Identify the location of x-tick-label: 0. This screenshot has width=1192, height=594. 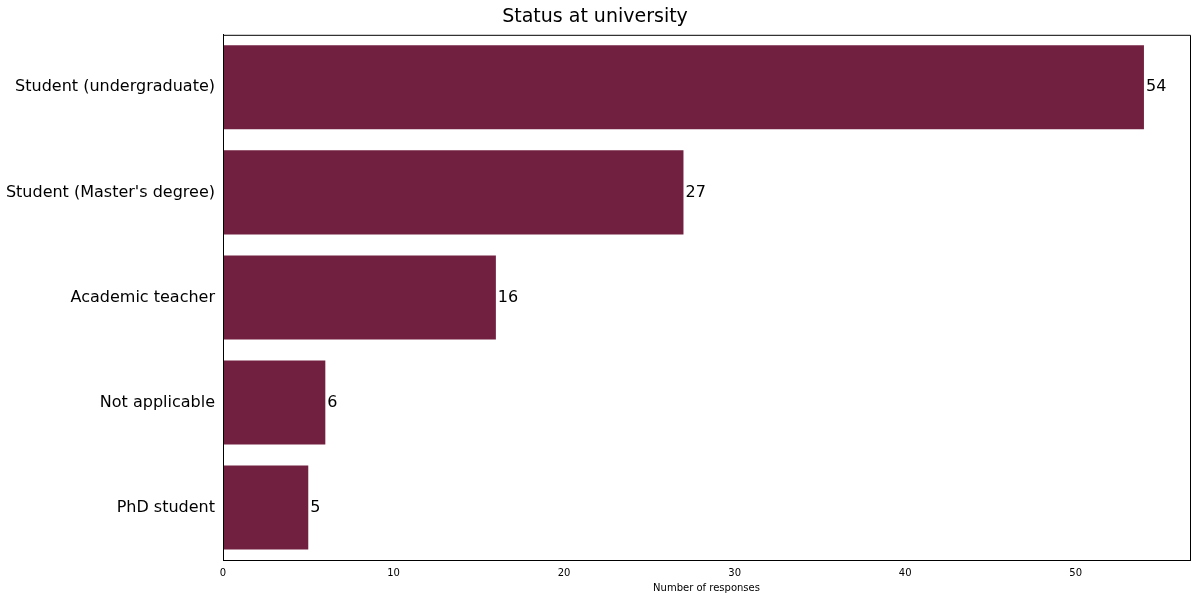
(223, 572).